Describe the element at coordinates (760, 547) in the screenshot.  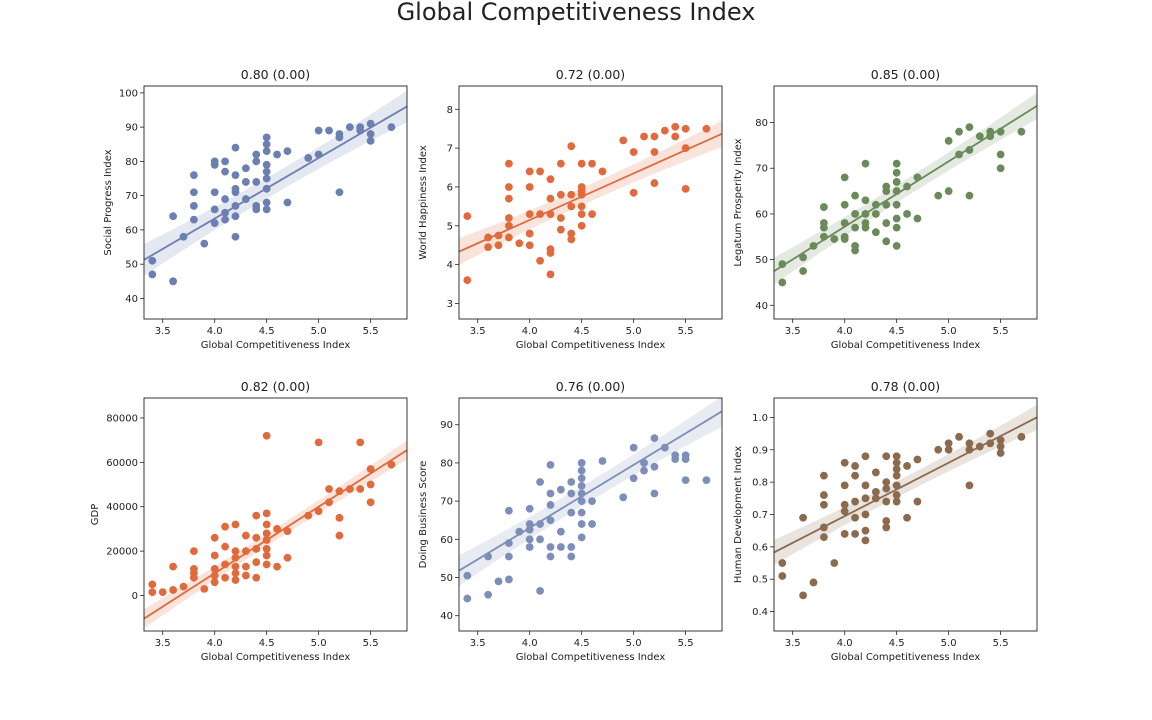
I see `y-tick-label: 0.6` at that location.